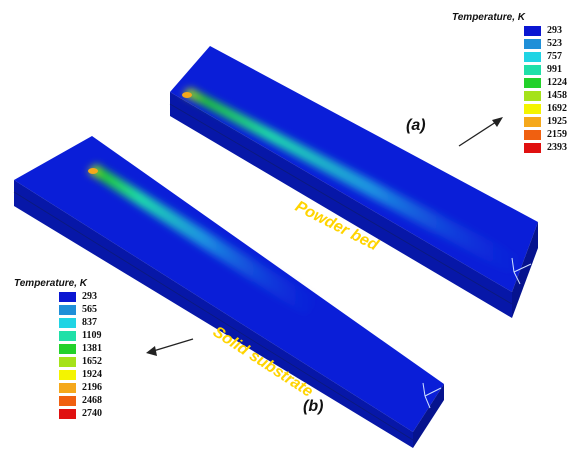  I want to click on legend-value: 1692, so click(557, 108).